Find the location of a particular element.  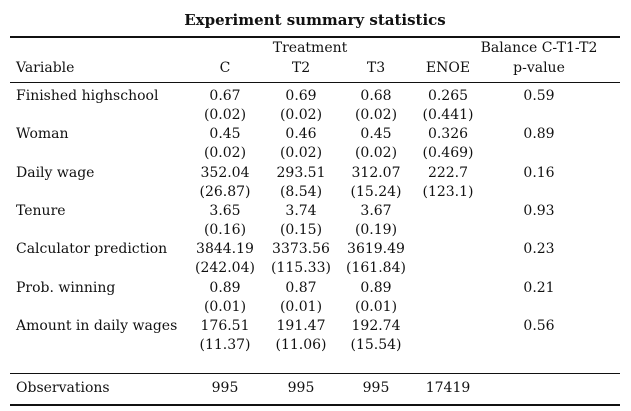

top-rule is located at coordinates (315, 37).